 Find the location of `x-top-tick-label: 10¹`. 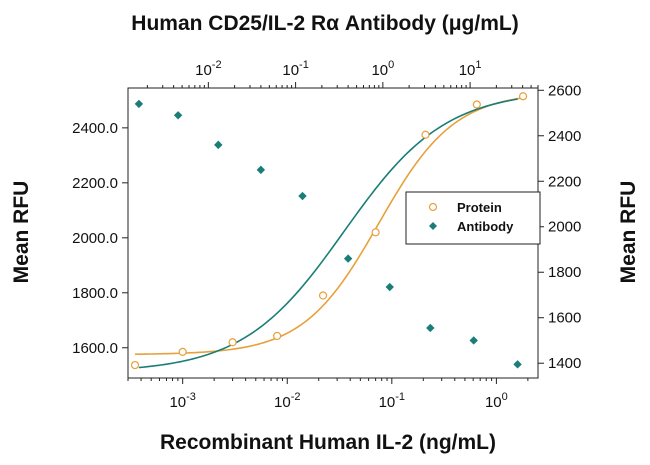

x-top-tick-label: 10¹ is located at coordinates (470, 69).